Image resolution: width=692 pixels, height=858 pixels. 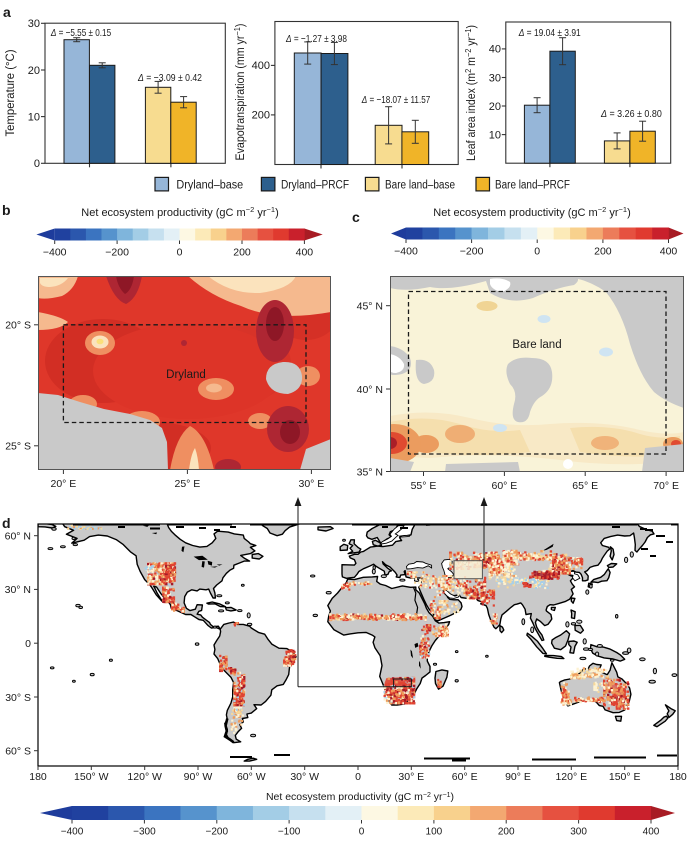 What do you see at coordinates (315, 186) in the screenshot?
I see `svg-text: Dryland–PRCF` at bounding box center [315, 186].